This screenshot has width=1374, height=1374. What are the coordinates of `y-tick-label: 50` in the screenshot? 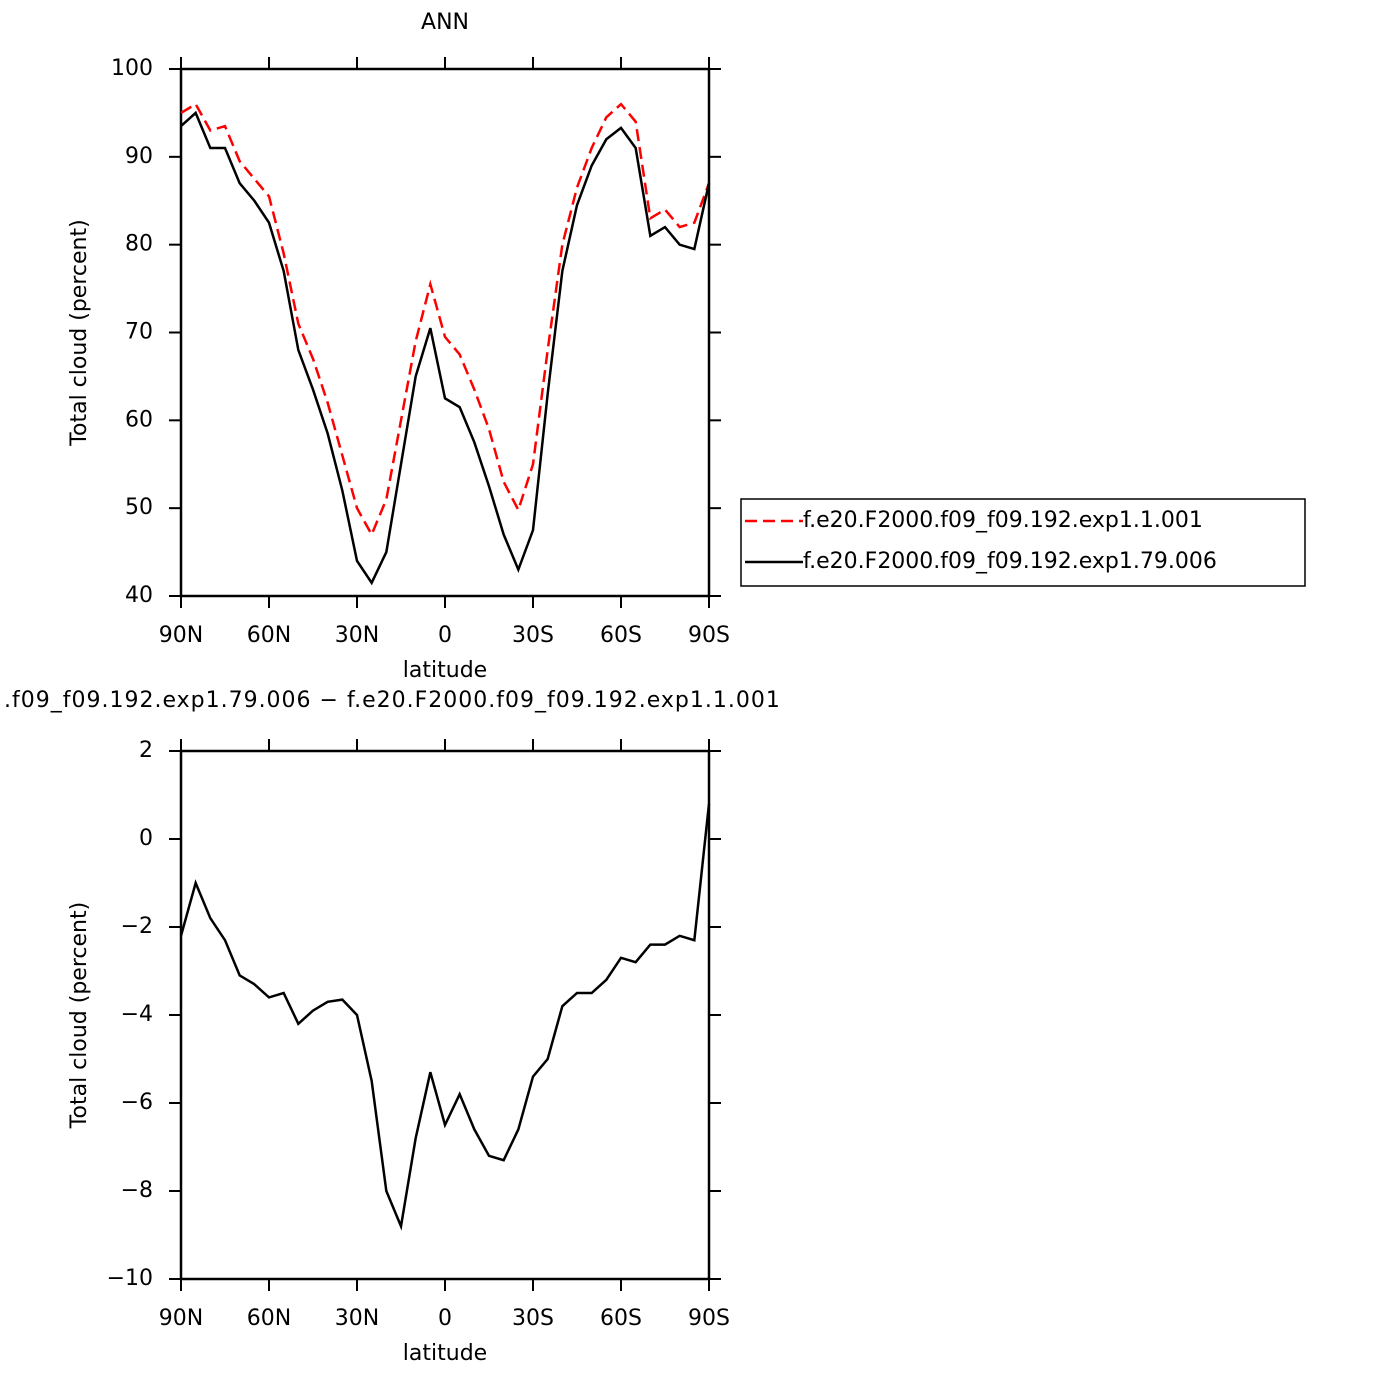 It's located at (139, 507).